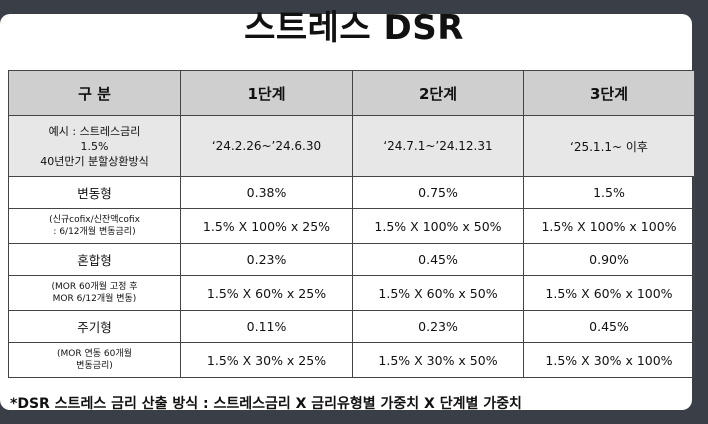 This screenshot has height=424, width=708. I want to click on periodic-type-note: (MOR 연동 60개월 변동금리), so click(94, 360).